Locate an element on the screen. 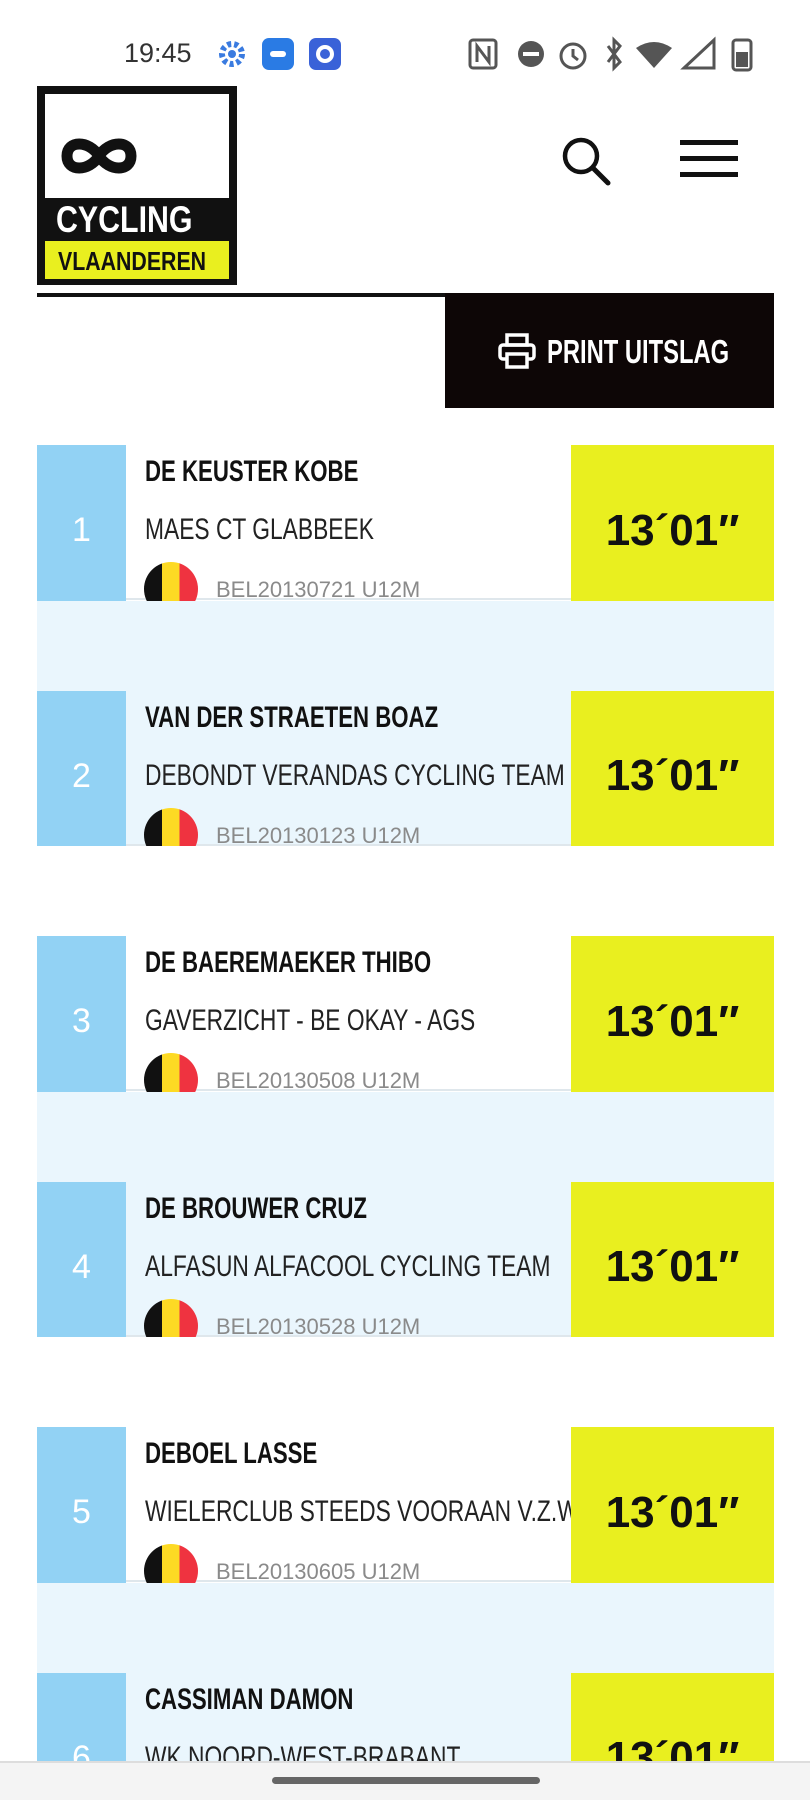 The image size is (810, 1800). logo-symbol is located at coordinates (99, 156).